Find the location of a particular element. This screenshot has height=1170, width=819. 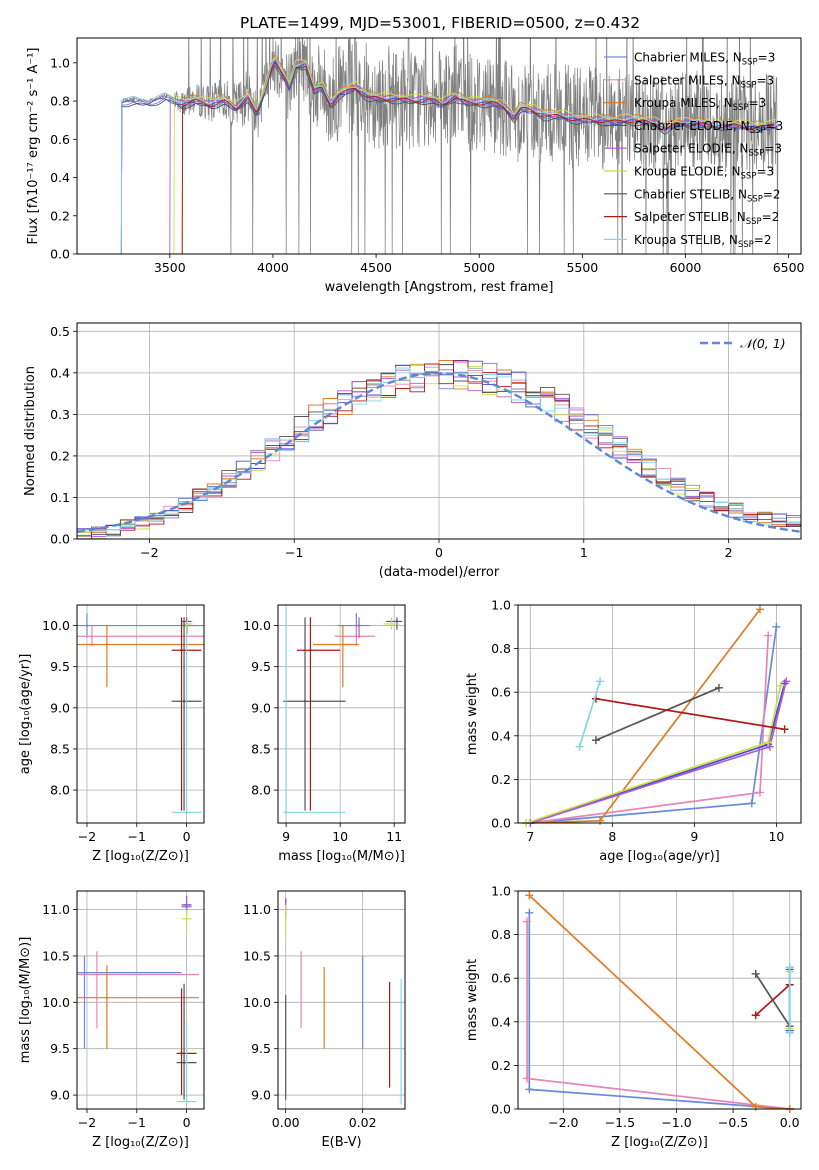

y-axis-label: mass [log₁₀(M/M⊙)] is located at coordinates (25, 1000).